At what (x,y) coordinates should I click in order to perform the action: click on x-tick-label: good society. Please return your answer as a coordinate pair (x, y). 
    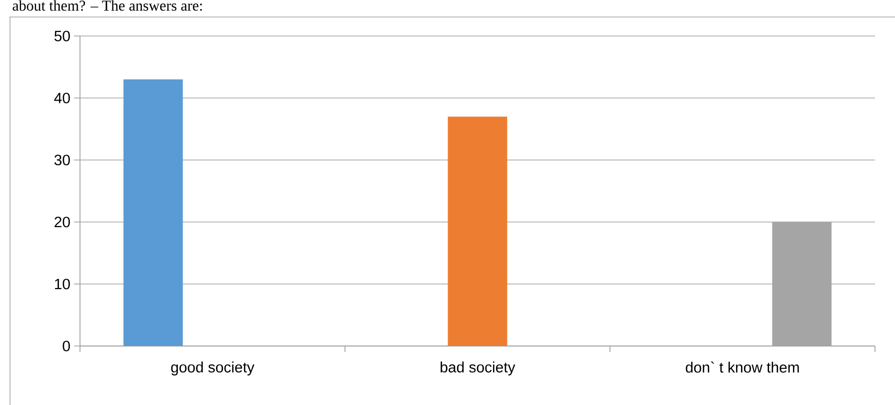
    Looking at the image, I should click on (212, 369).